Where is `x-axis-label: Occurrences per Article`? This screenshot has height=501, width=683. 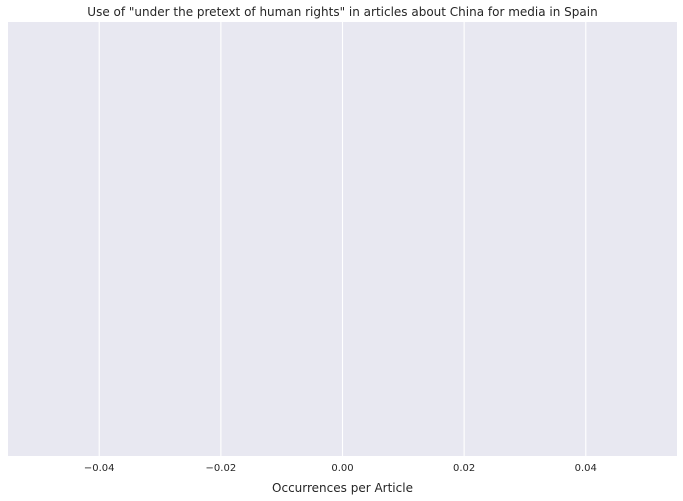
x-axis-label: Occurrences per Article is located at coordinates (342, 488).